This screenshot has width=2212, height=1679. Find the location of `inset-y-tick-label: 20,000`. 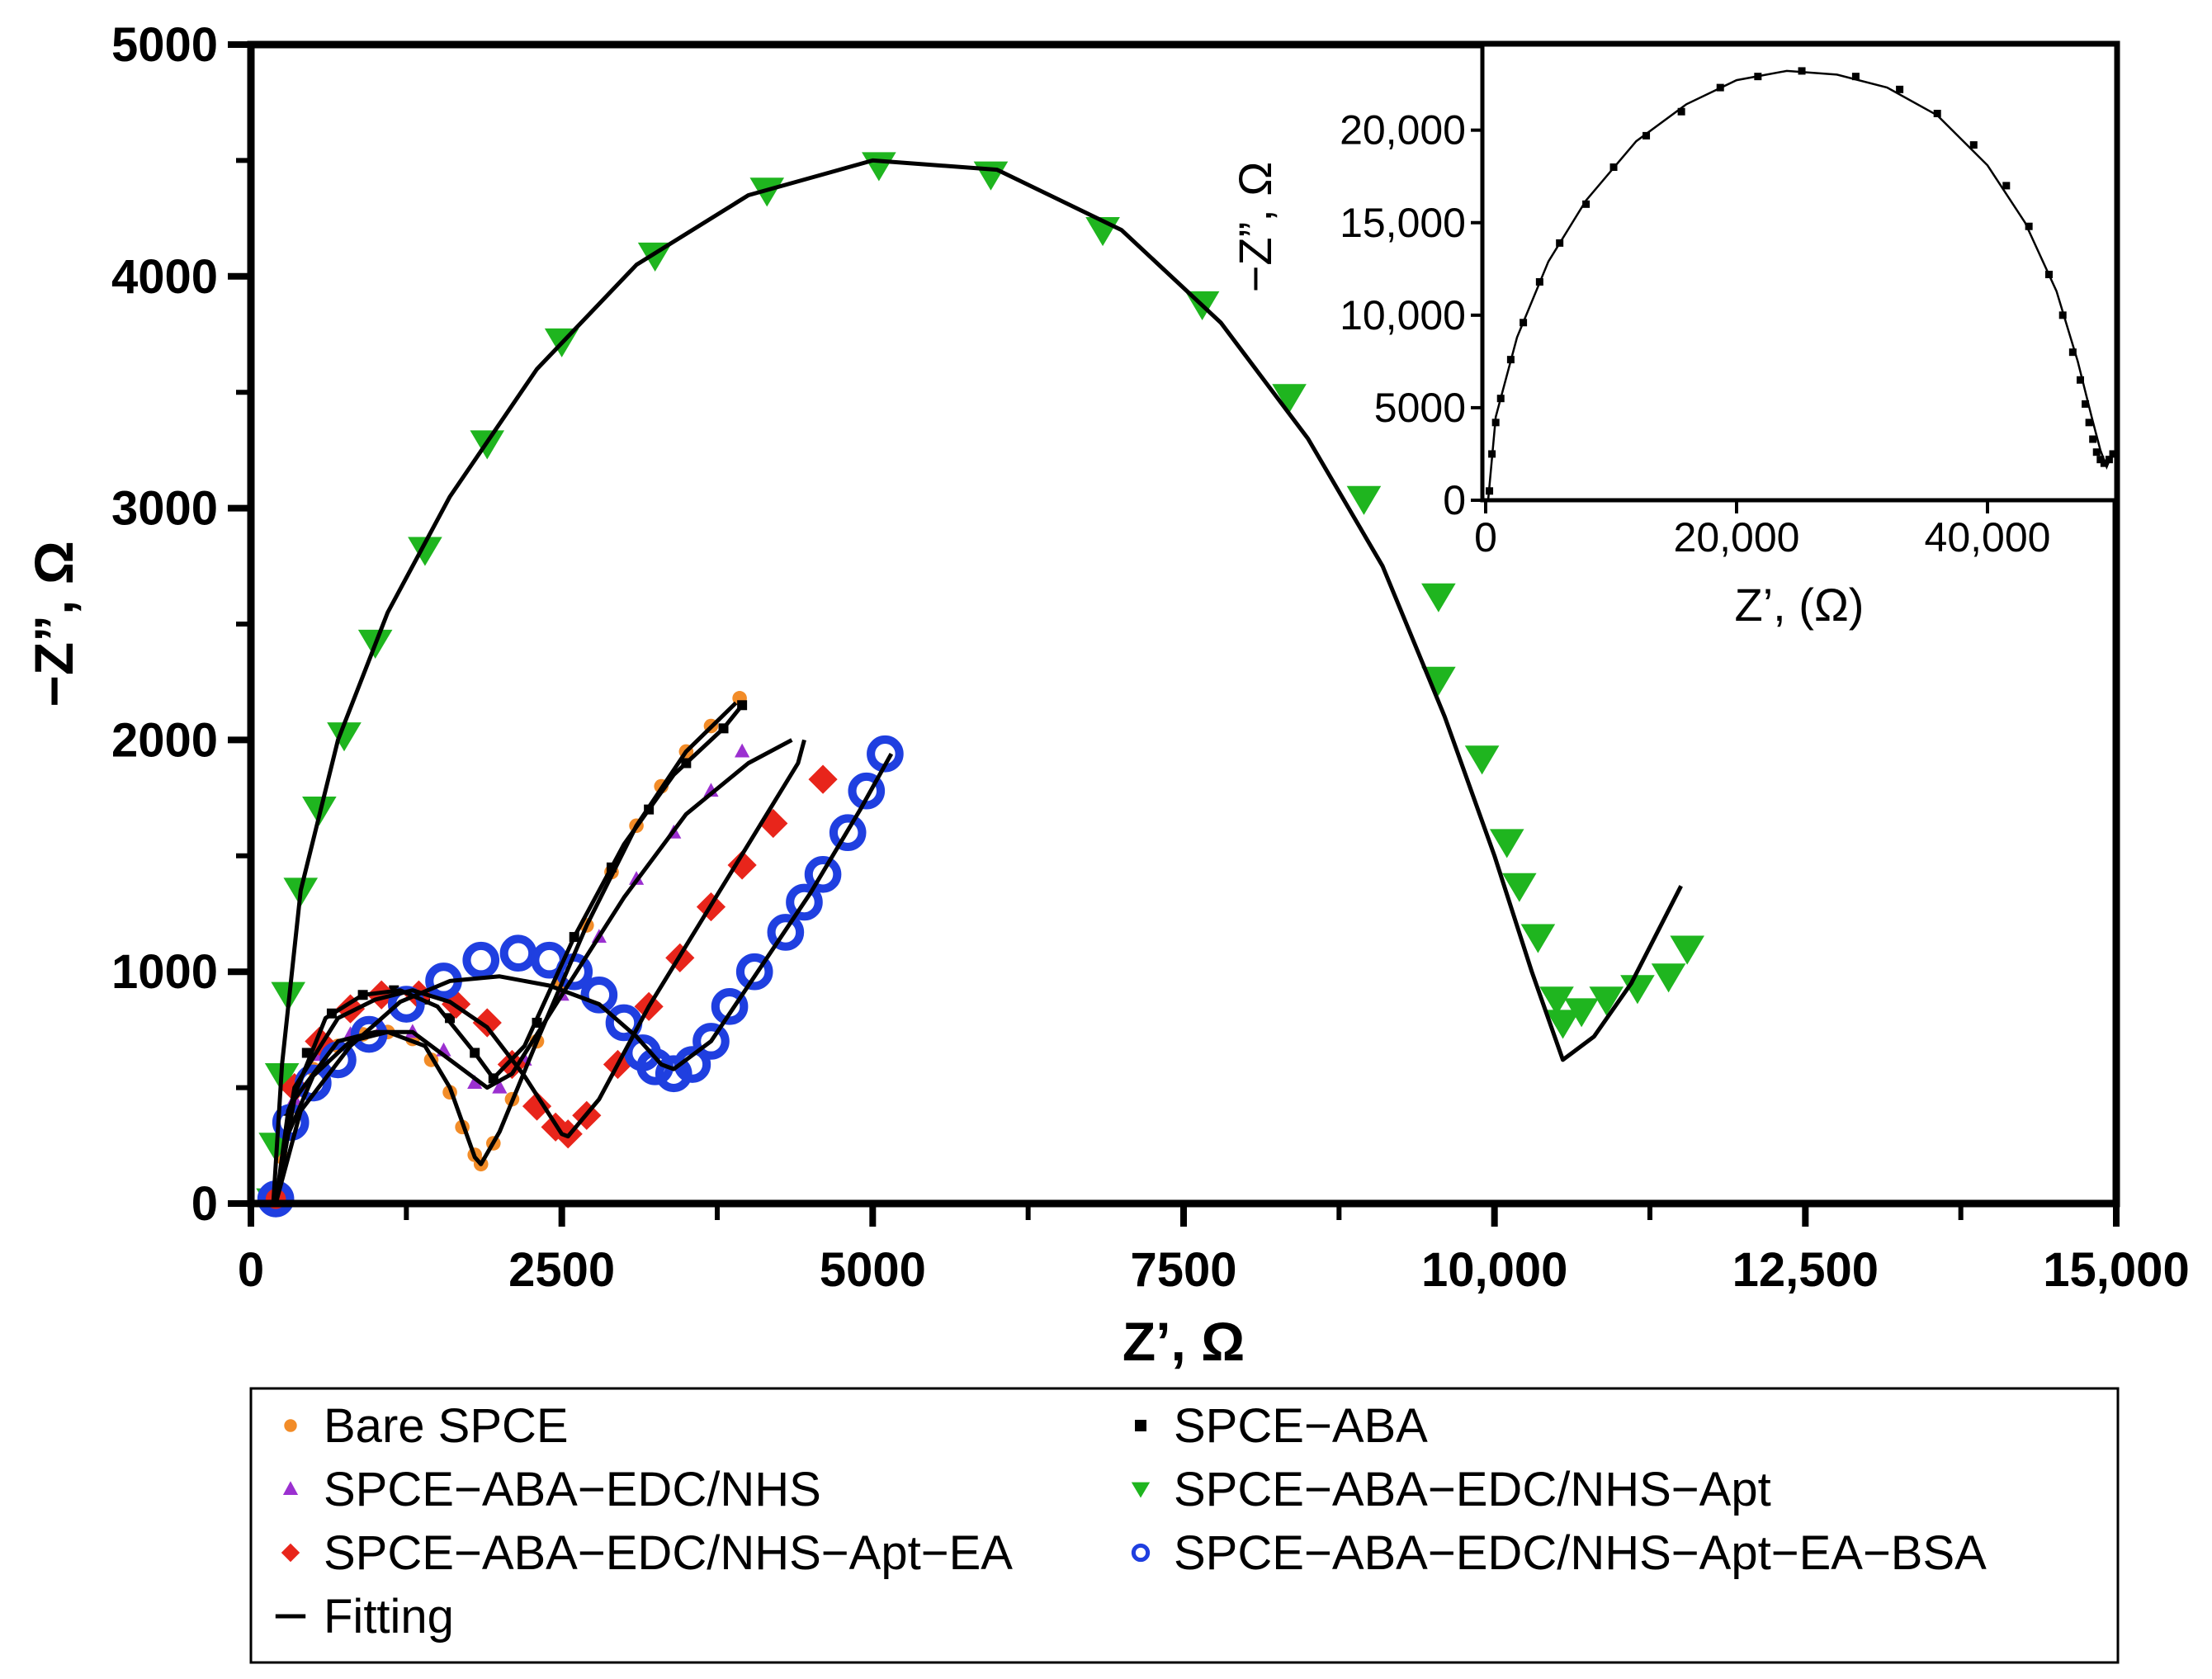

inset-y-tick-label: 20,000 is located at coordinates (1403, 130).